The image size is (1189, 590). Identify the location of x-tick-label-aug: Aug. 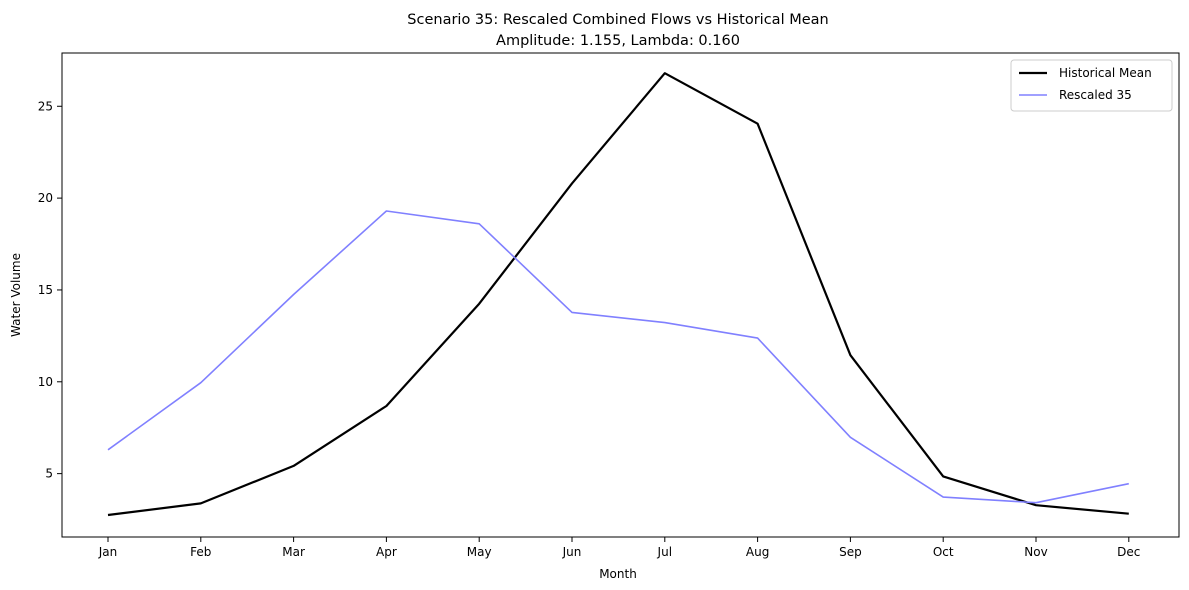
(757, 552).